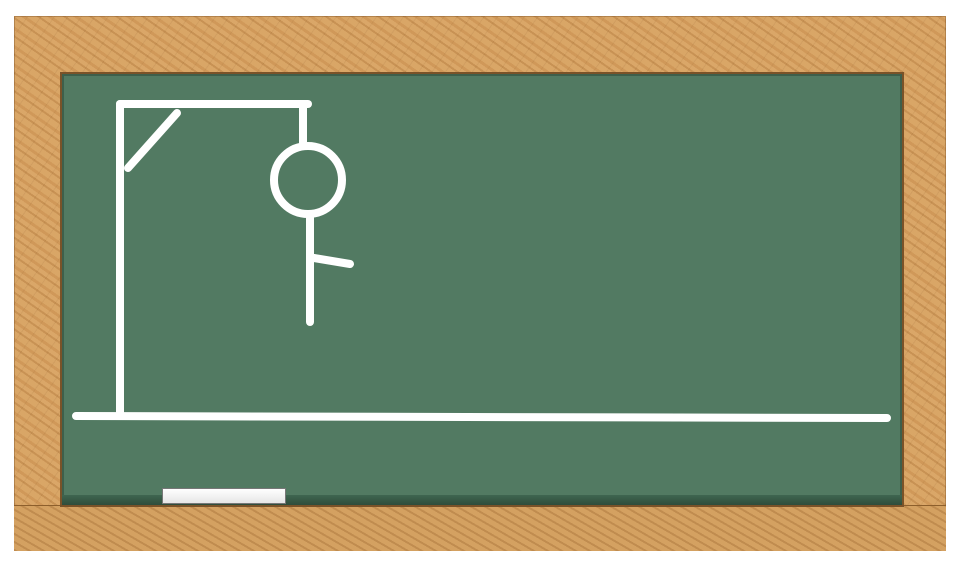  What do you see at coordinates (480, 528) in the screenshot?
I see `wooden-frame-bottom` at bounding box center [480, 528].